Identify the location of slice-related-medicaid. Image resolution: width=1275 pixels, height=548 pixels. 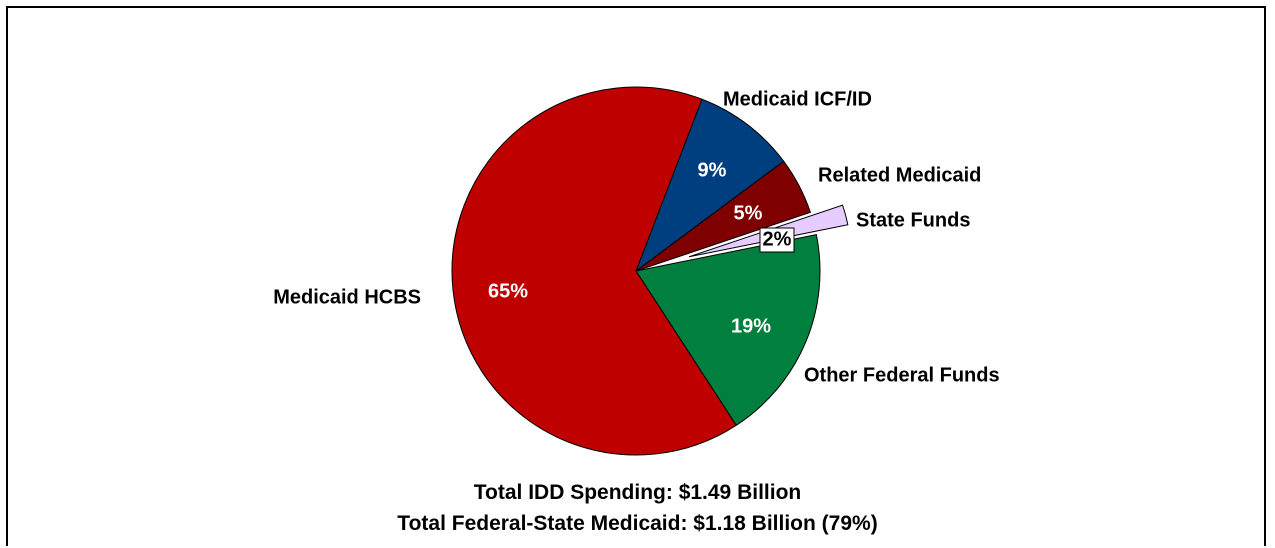
(723, 216).